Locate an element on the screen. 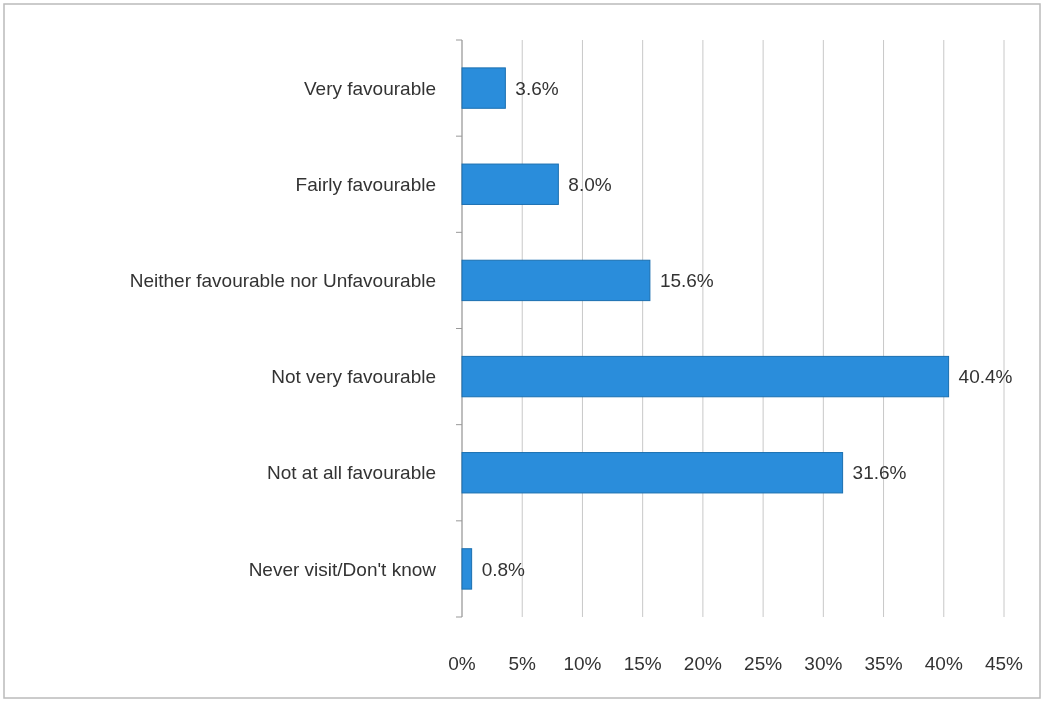 The width and height of the screenshot is (1044, 702). y-tick-label: Fairly favourable is located at coordinates (365, 184).